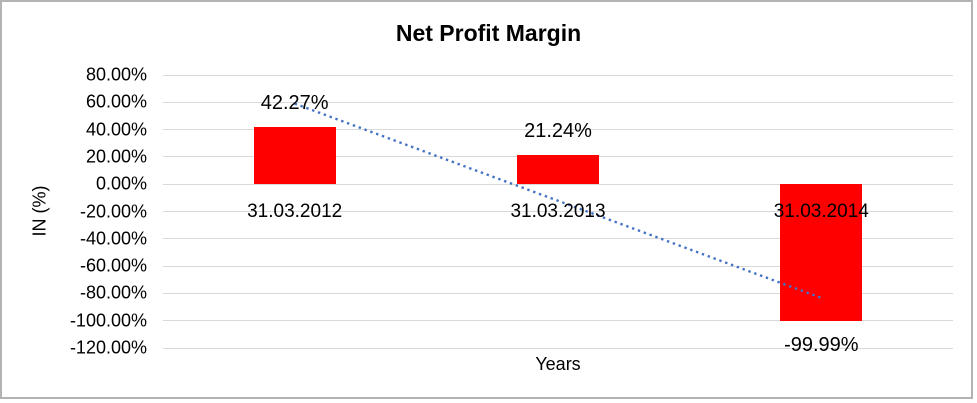  Describe the element at coordinates (558, 212) in the screenshot. I see `category-label: 31.03.2013` at that location.